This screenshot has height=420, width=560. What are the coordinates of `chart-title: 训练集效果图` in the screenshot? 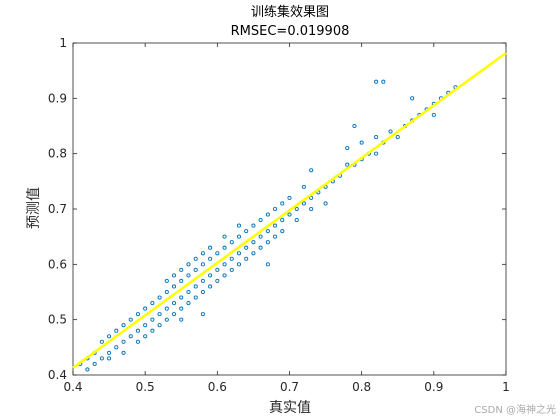 It's located at (290, 12).